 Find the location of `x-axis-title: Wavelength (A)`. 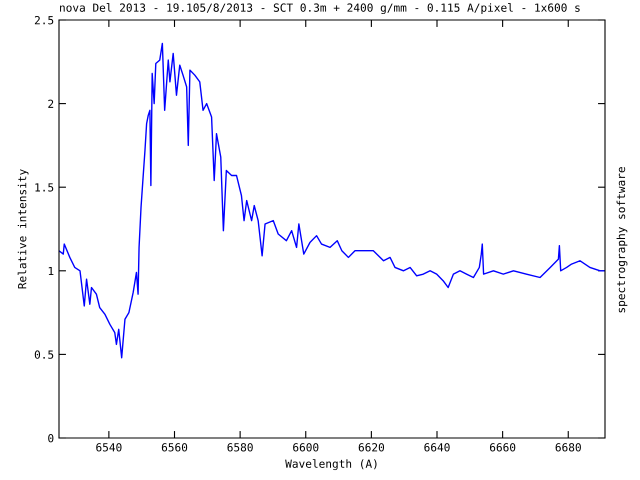

x-axis-title: Wavelength (A) is located at coordinates (331, 464).